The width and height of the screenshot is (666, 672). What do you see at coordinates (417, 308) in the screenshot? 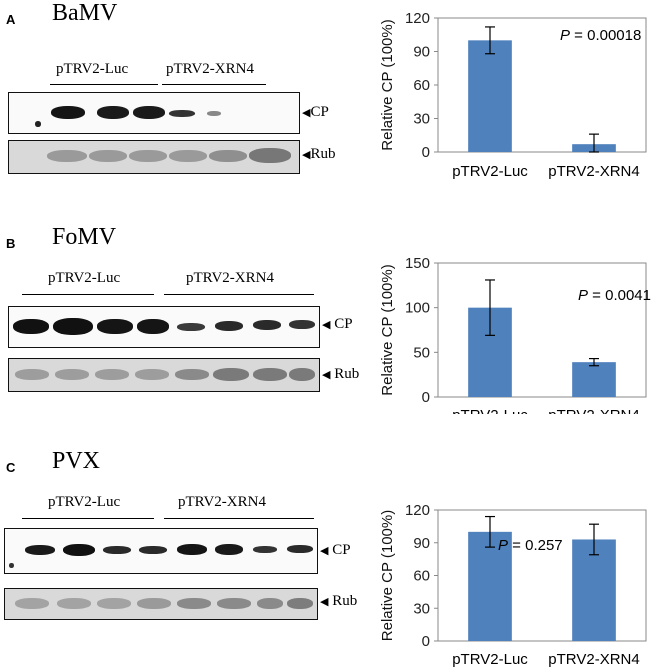
I see `y-tick-label: 100` at bounding box center [417, 308].